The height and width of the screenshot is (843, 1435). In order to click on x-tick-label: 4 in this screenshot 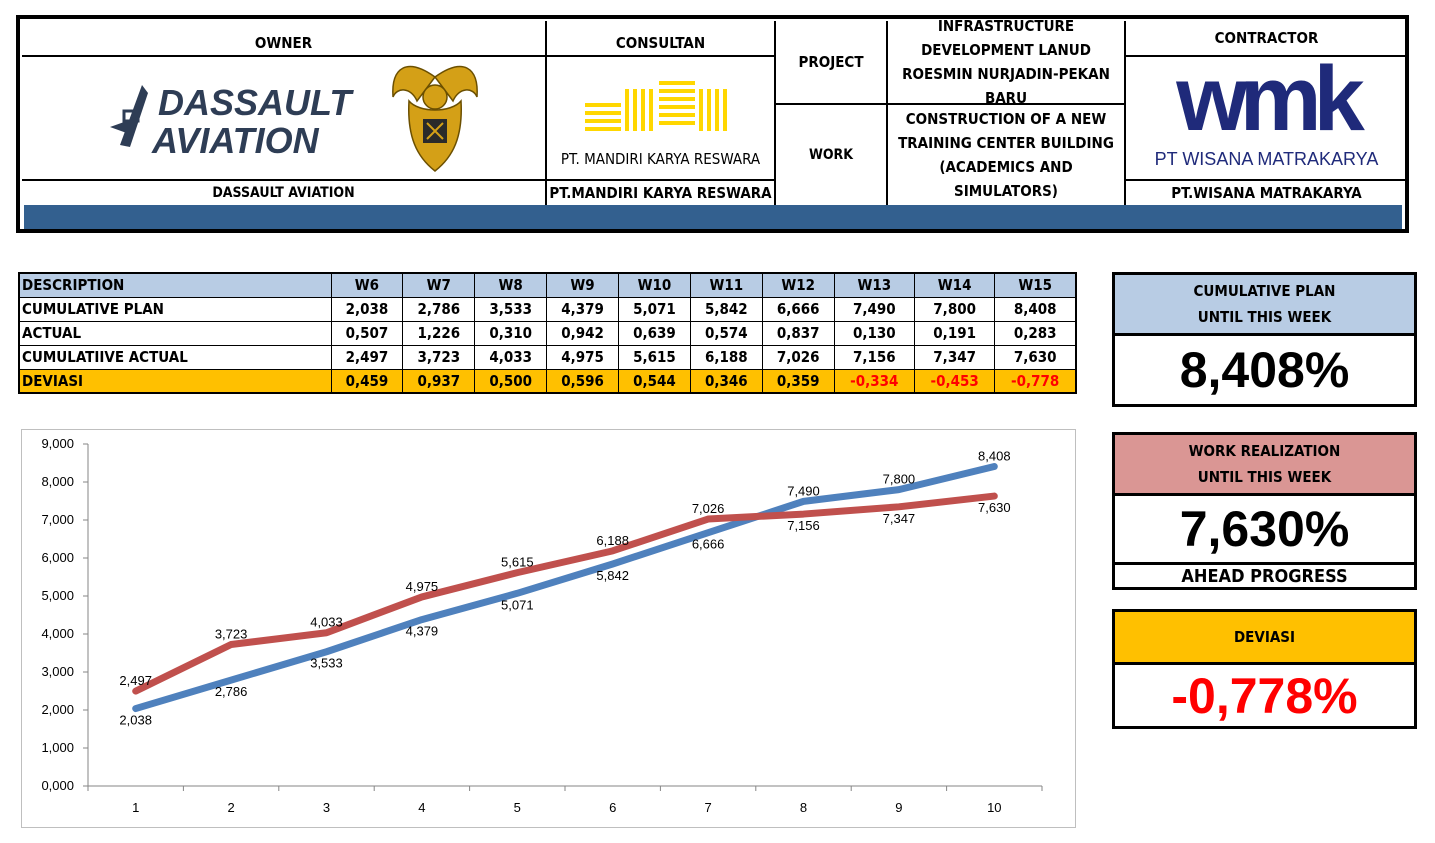, I will do `click(421, 807)`.